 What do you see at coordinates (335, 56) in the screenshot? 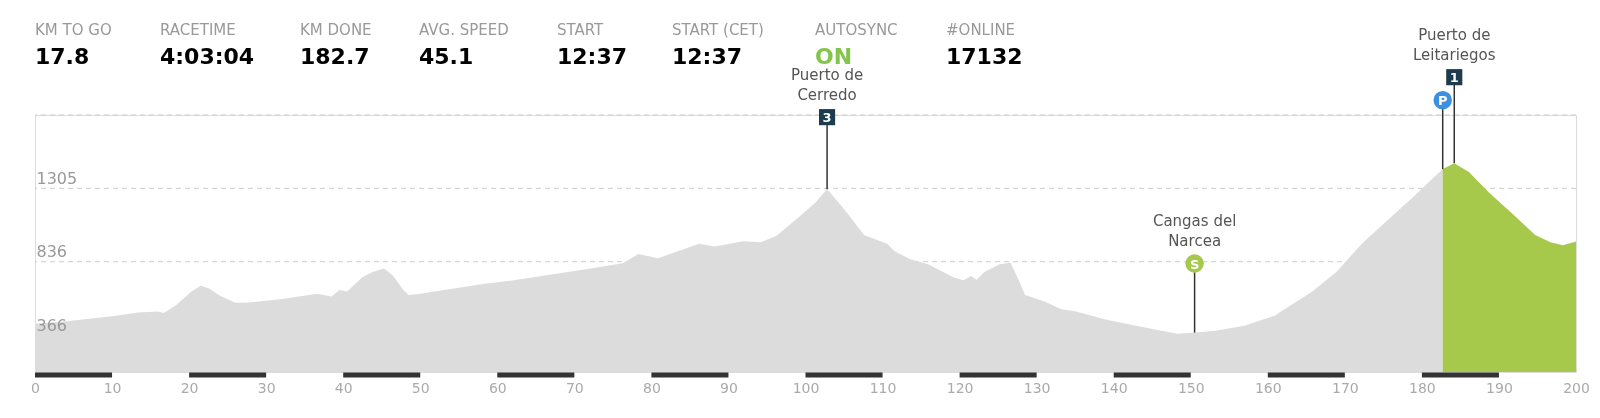
I see `text: 182.7` at bounding box center [335, 56].